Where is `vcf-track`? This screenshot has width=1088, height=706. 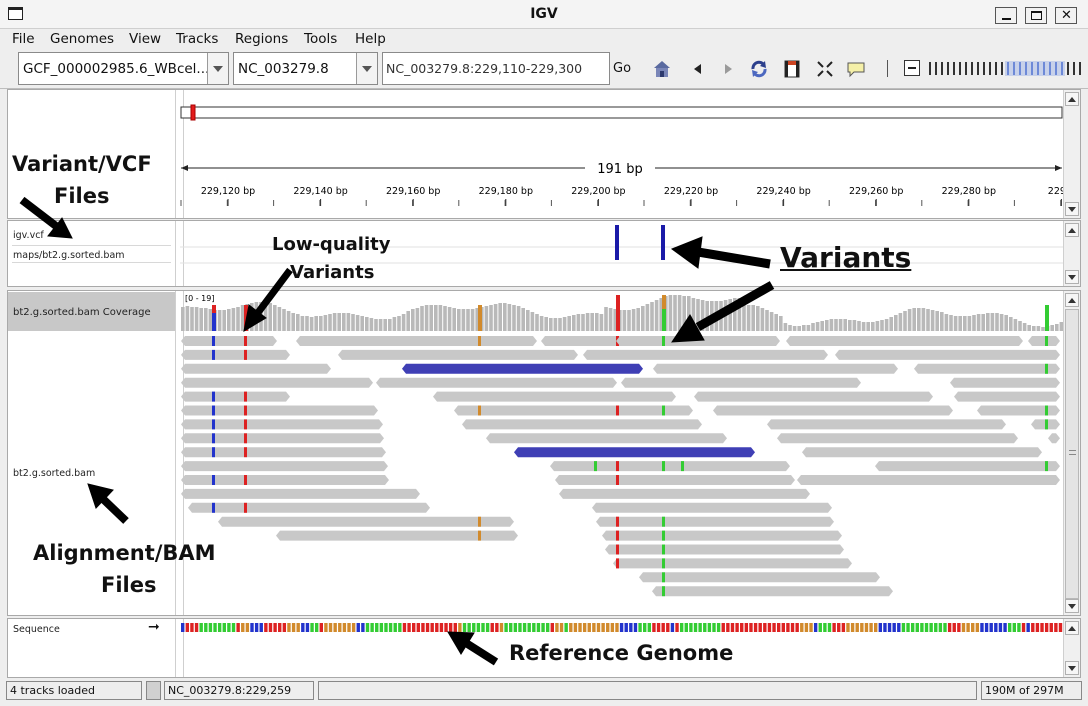 vcf-track is located at coordinates (622, 253).